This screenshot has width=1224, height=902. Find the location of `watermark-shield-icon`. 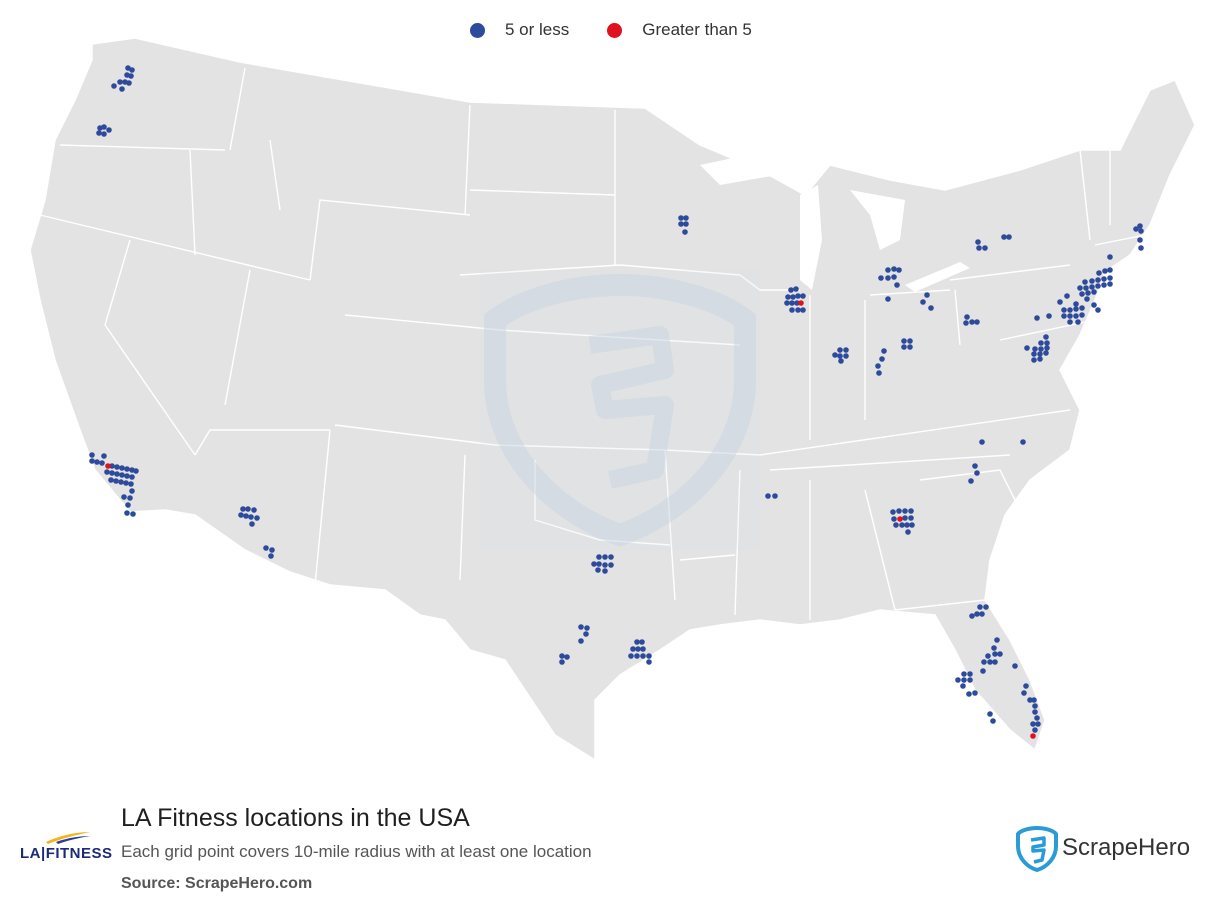

watermark-shield-icon is located at coordinates (620, 410).